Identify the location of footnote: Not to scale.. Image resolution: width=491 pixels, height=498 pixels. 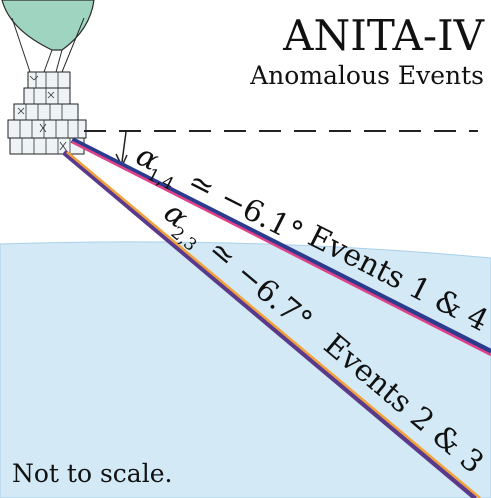
(92, 473).